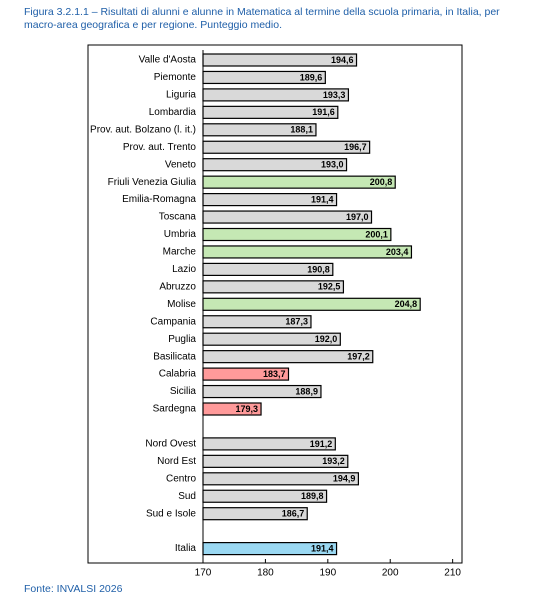 This screenshot has width=542, height=600. I want to click on category-label: Veneto, so click(181, 164).